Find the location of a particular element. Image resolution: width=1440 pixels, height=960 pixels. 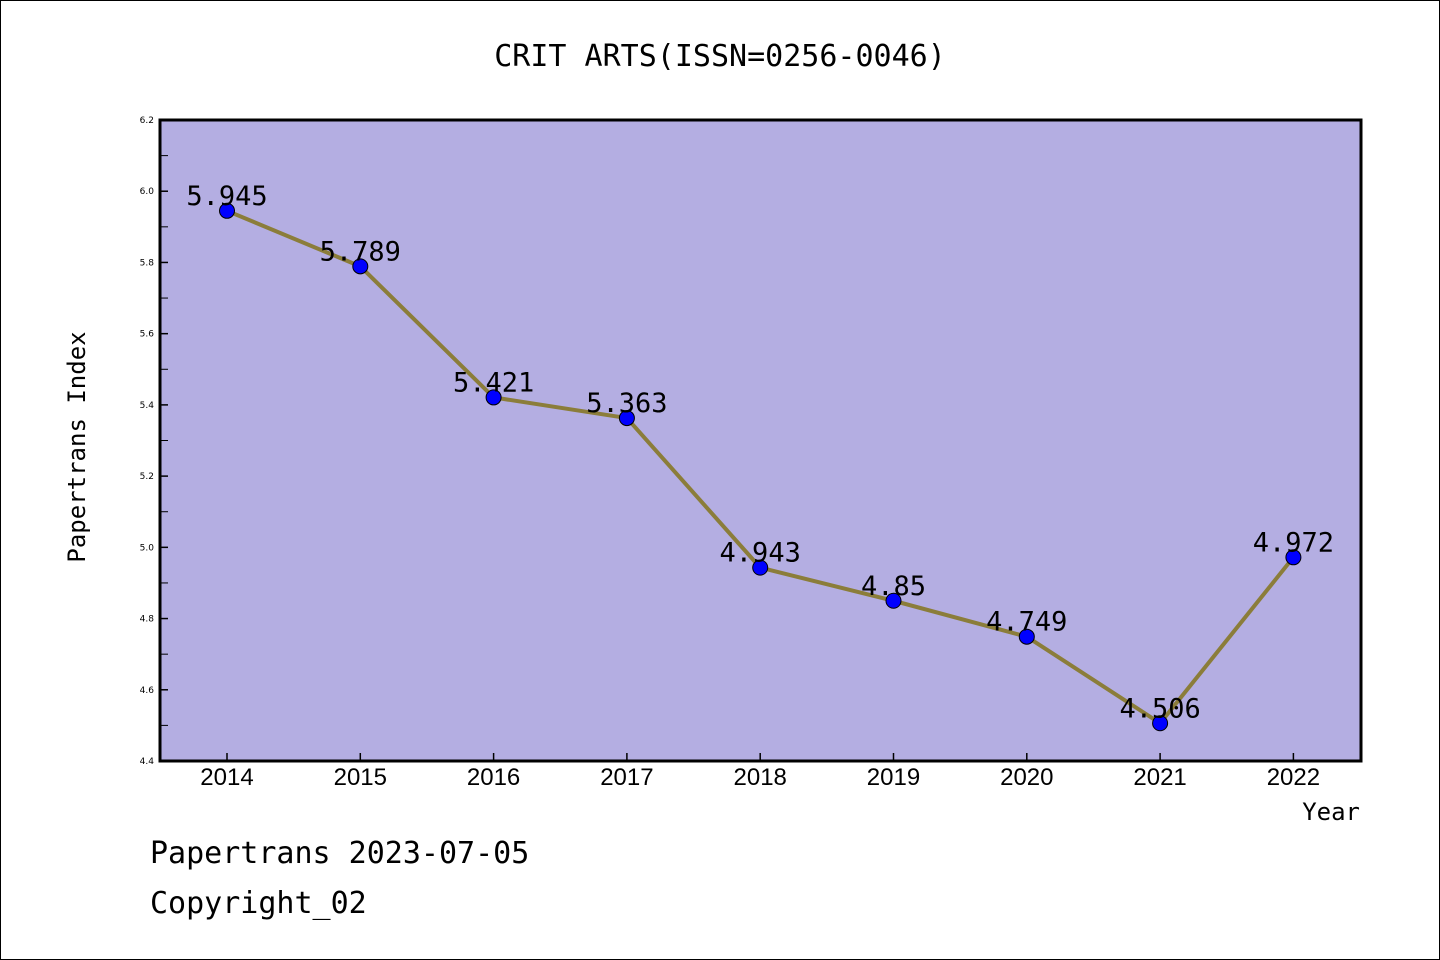

x-tick-label: 2021 is located at coordinates (1159, 777).